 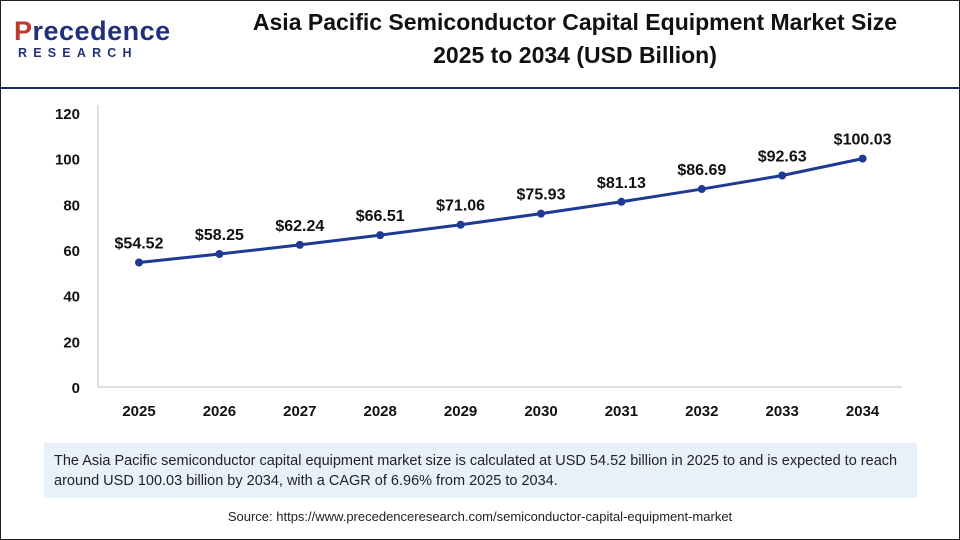 What do you see at coordinates (380, 216) in the screenshot?
I see `data-label: $66.51` at bounding box center [380, 216].